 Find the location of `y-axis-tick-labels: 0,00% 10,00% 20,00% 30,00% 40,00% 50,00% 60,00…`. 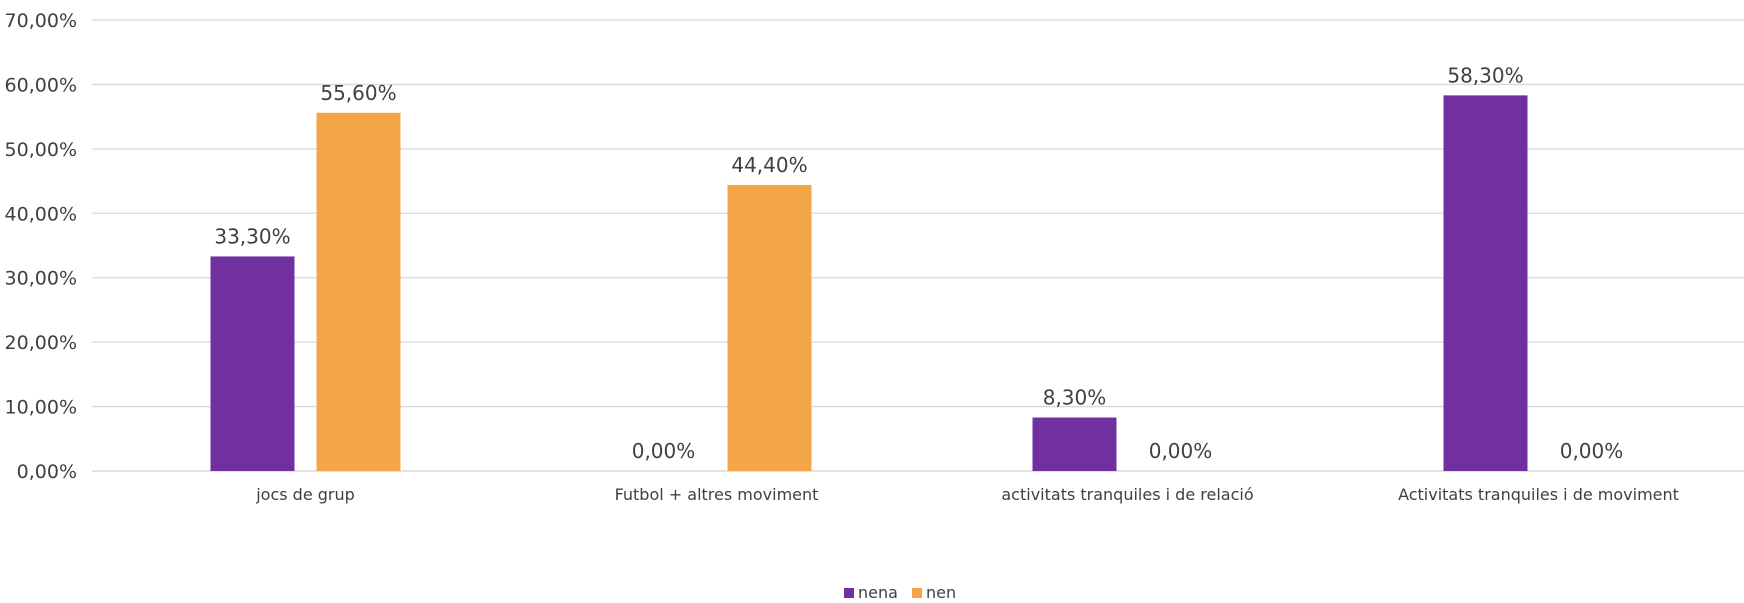

y-axis-tick-labels: 0,00% 10,00% 20,00% 30,00% 40,00% 50,00% 60,00… is located at coordinates (41, 246).